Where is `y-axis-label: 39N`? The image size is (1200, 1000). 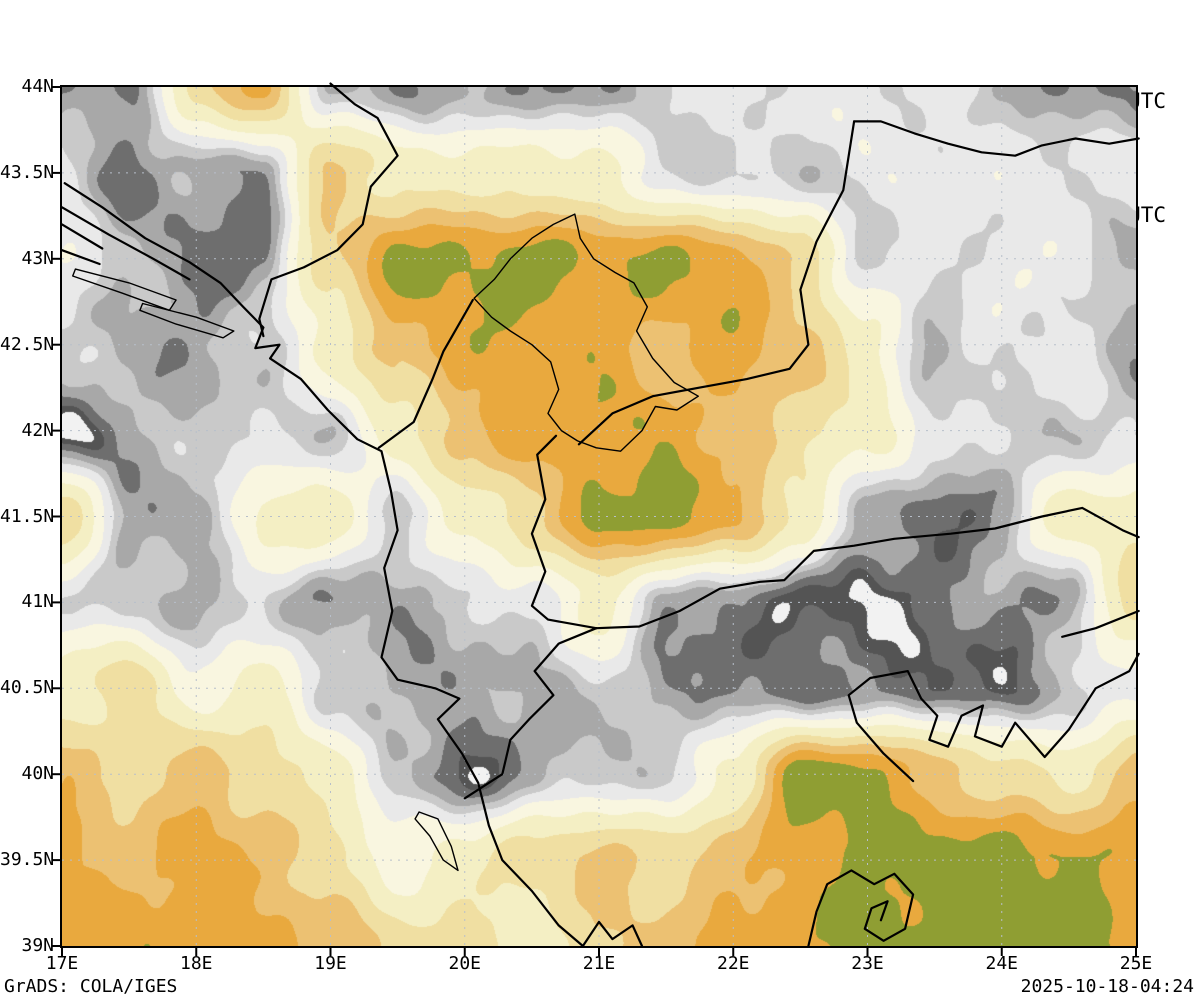 y-axis-label: 39N is located at coordinates (37, 945).